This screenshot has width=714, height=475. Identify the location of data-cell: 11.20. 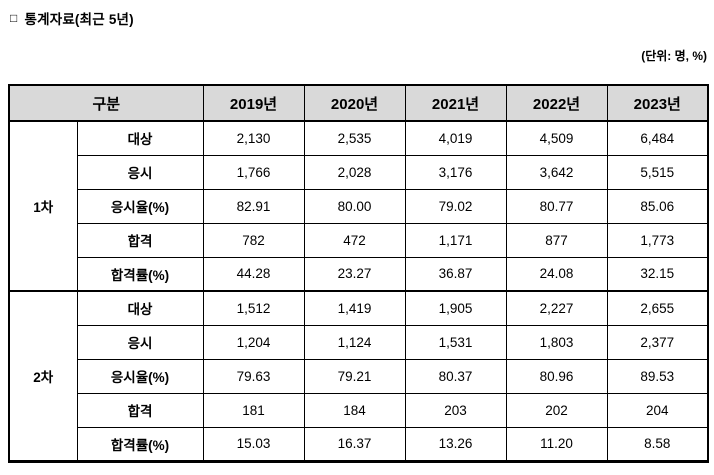
(556, 444).